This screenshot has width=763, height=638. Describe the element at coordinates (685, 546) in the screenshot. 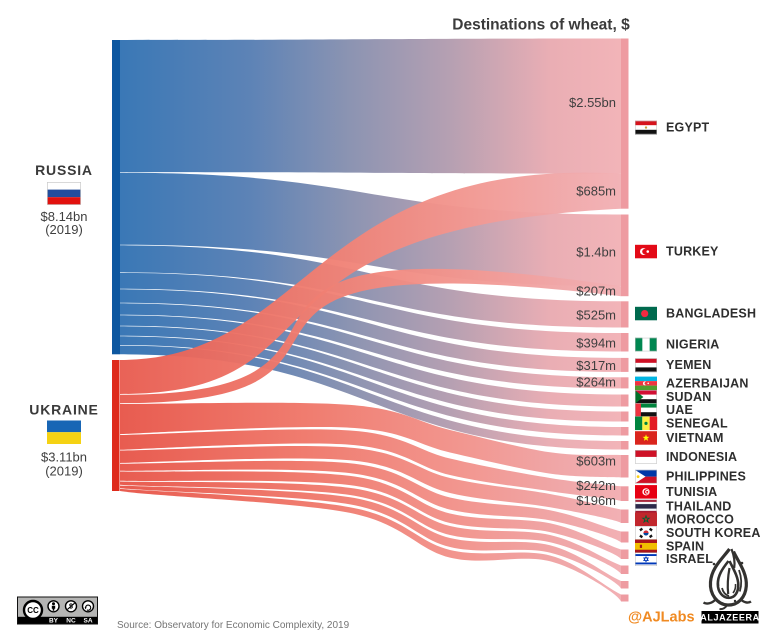

I see `svg-text: SPAIN` at that location.